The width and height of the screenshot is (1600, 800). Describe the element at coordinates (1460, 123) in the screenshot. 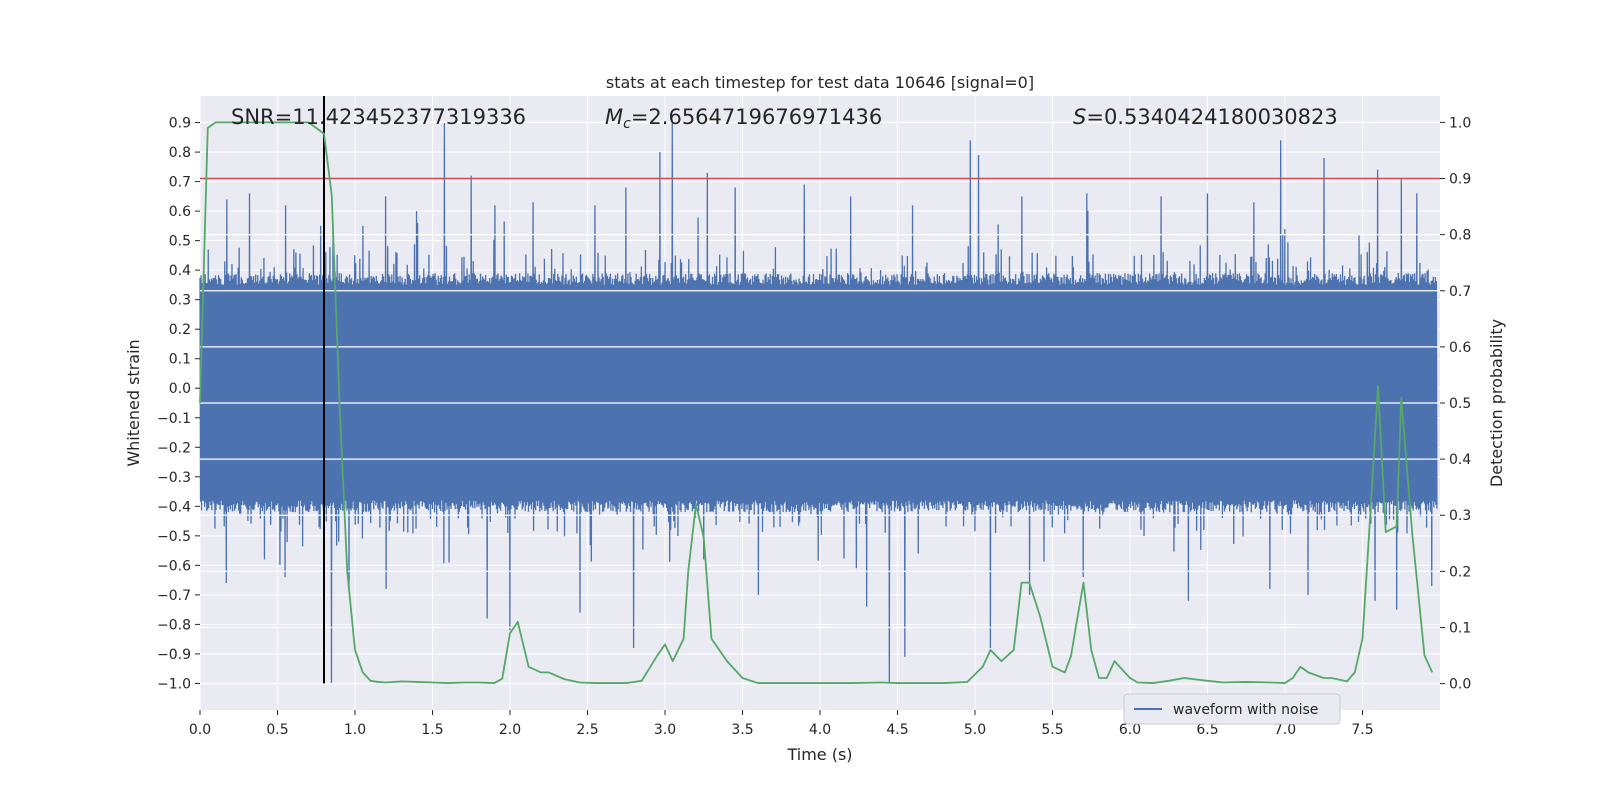

I see `y-right-tick-label: 1.0` at that location.